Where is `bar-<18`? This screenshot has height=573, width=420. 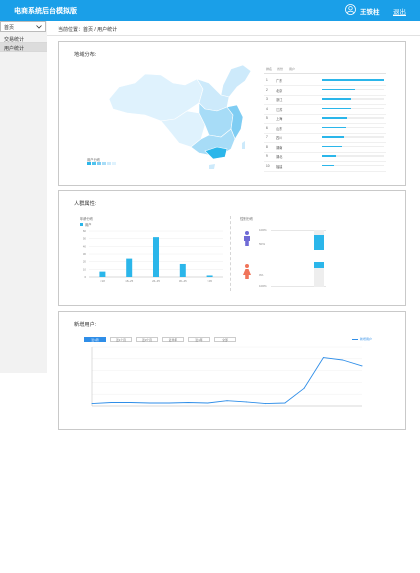
bar-<18 is located at coordinates (102, 274).